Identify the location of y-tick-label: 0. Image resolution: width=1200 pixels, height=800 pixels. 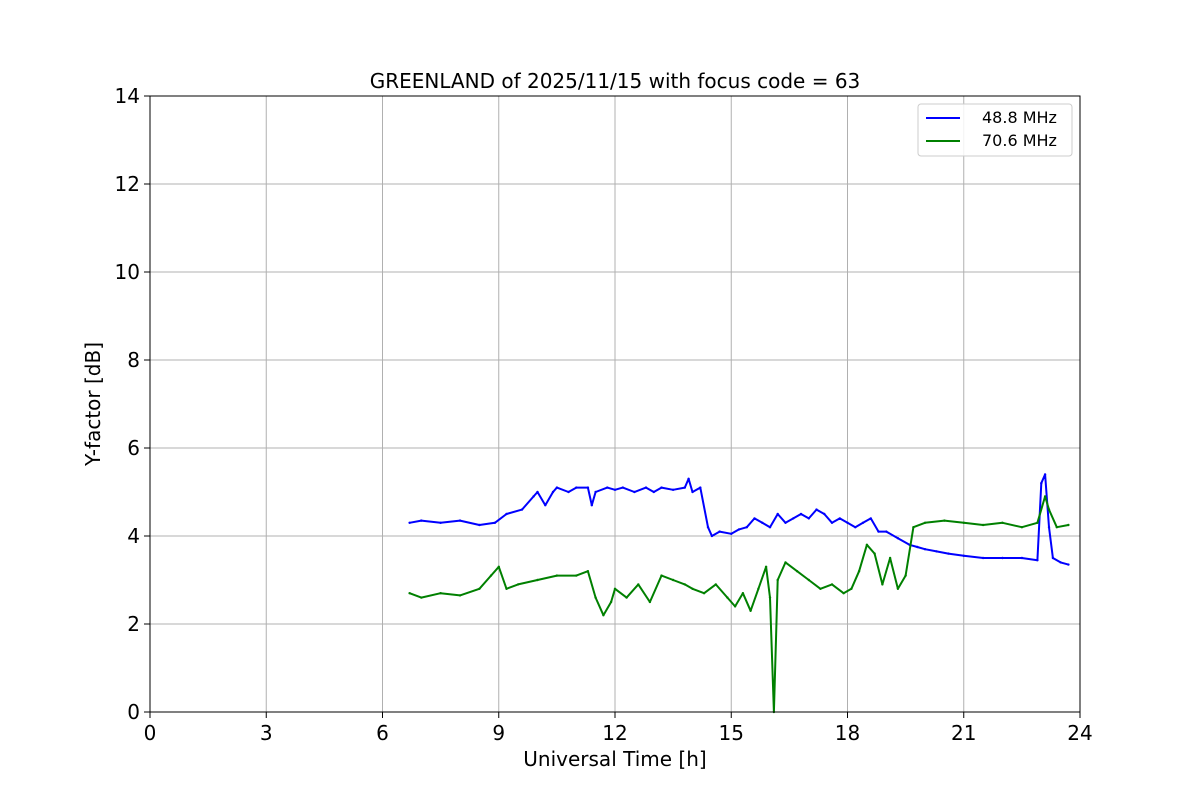
(133, 712).